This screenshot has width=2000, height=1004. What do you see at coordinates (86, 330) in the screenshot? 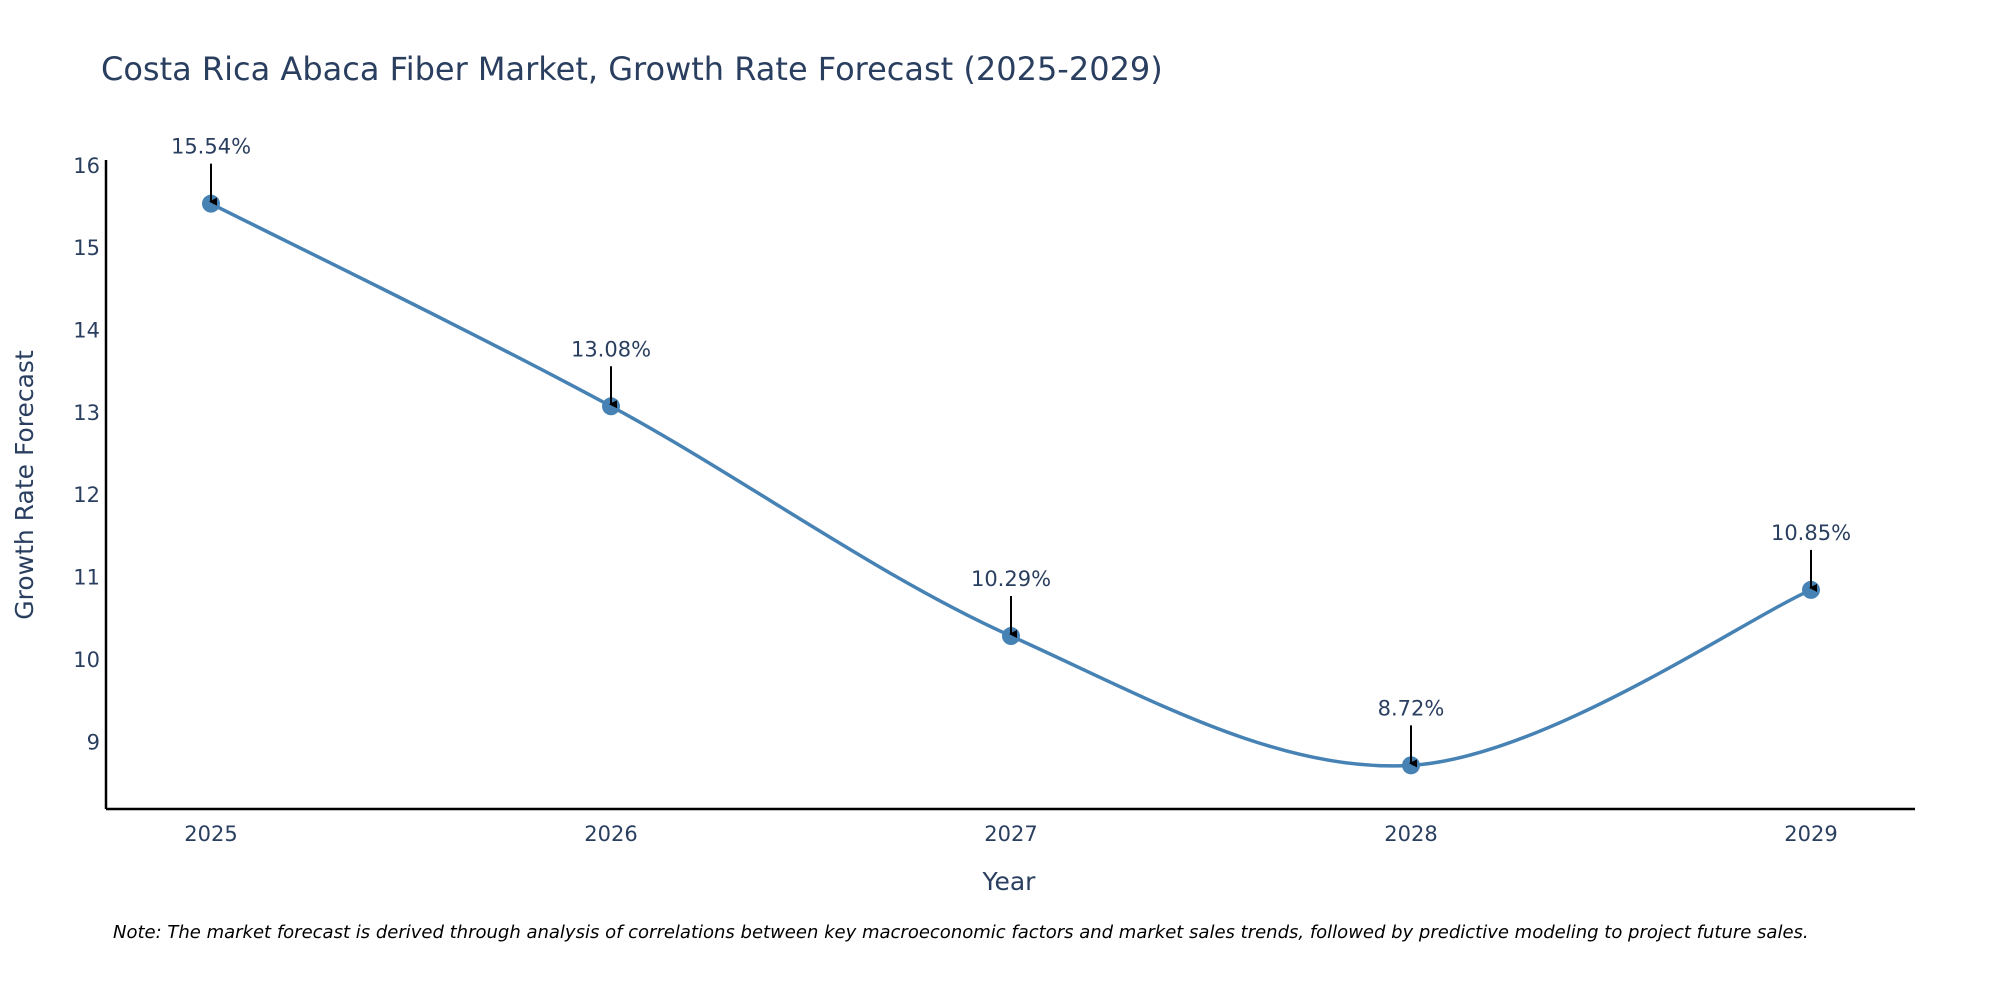
I see `y-tick-label: 14` at bounding box center [86, 330].